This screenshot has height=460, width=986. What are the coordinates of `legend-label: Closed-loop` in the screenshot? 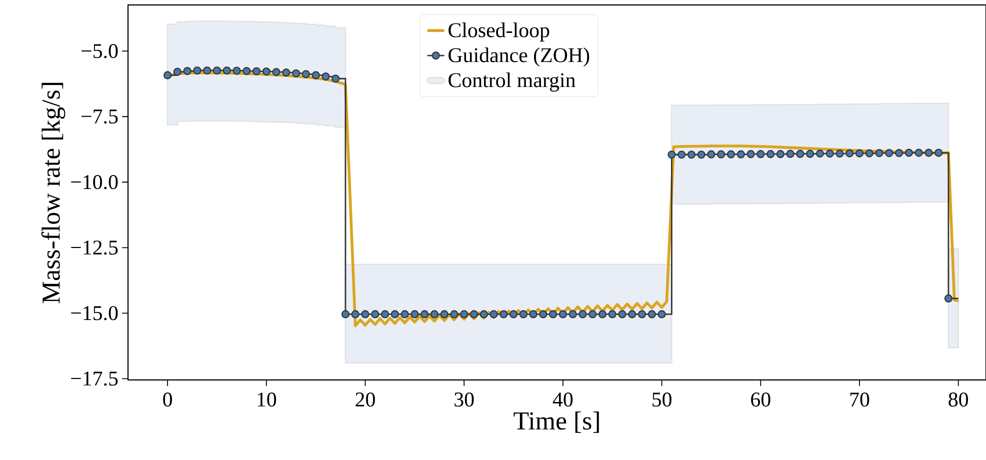 It's located at (499, 32).